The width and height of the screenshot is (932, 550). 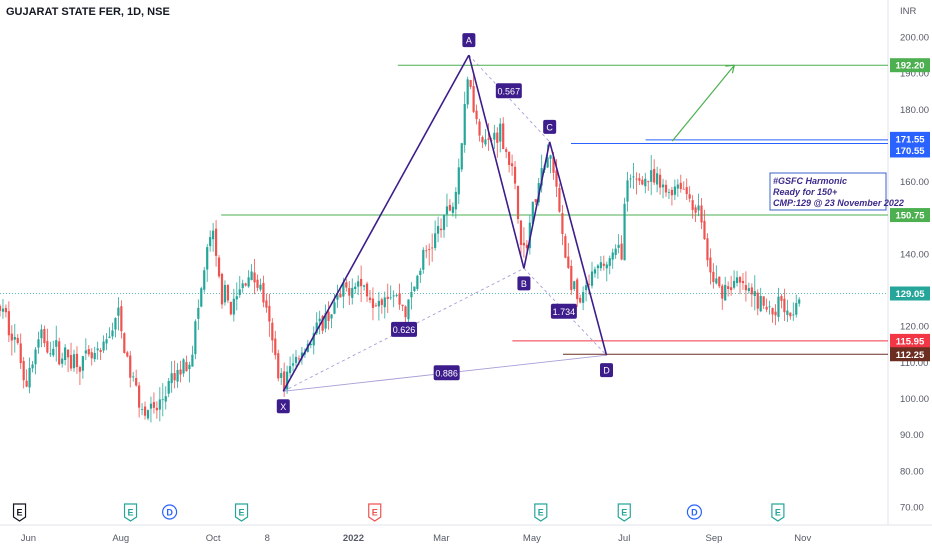 What do you see at coordinates (914, 399) in the screenshot?
I see `price-tick-label: 100.00` at bounding box center [914, 399].